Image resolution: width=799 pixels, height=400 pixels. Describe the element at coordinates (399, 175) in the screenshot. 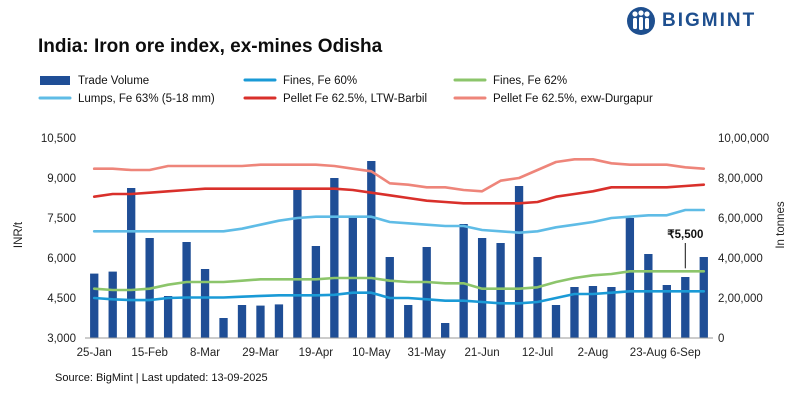

I see `pellet_exw-line` at that location.